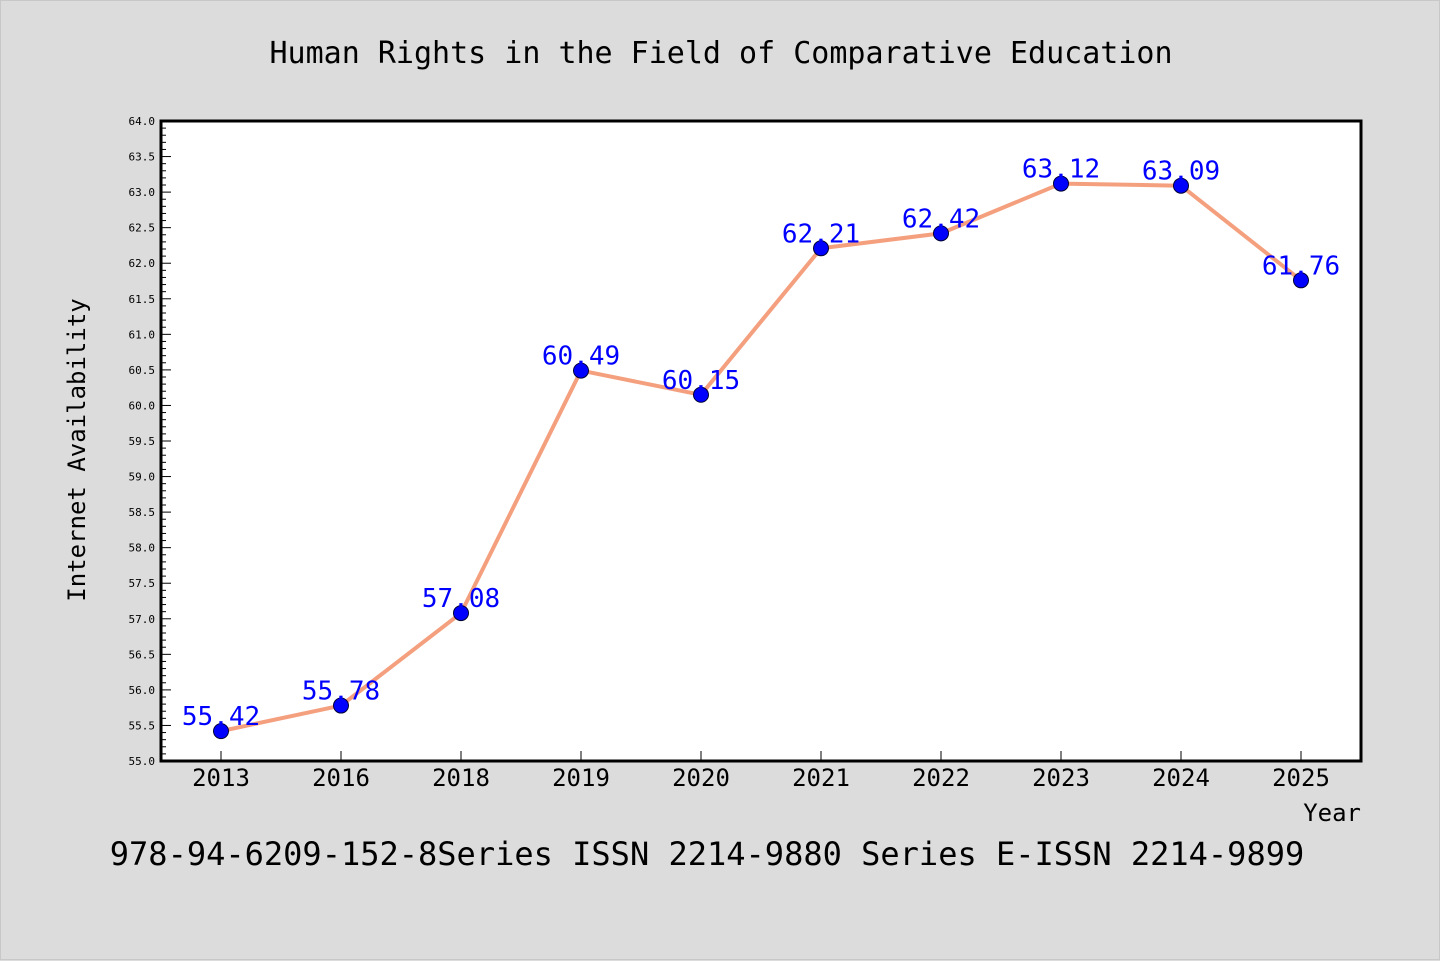 The image size is (1440, 961). What do you see at coordinates (142, 299) in the screenshot?
I see `y-tick-label: 61.5` at bounding box center [142, 299].